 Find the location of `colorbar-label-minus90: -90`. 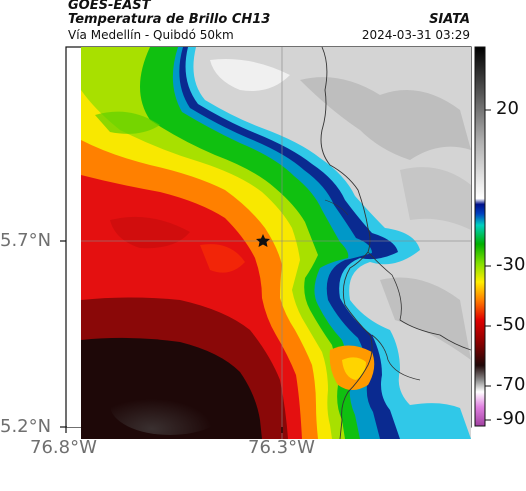

colorbar-label-minus90: -90 is located at coordinates (511, 418).